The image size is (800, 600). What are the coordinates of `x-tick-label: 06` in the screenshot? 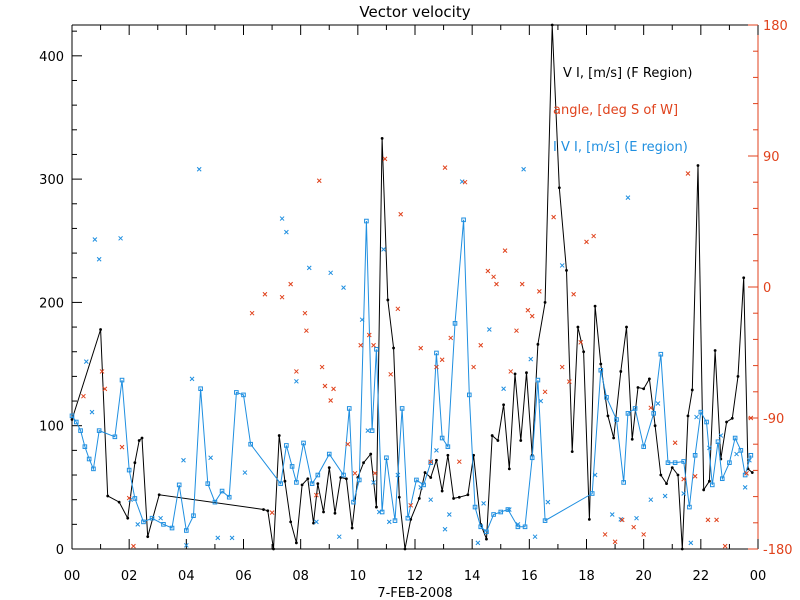 It's located at (243, 576).